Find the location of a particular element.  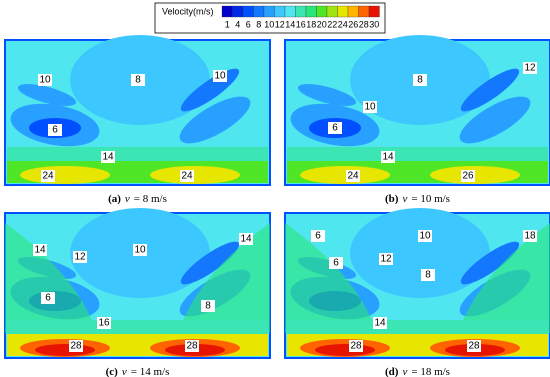

contour-label: 18 is located at coordinates (530, 236).